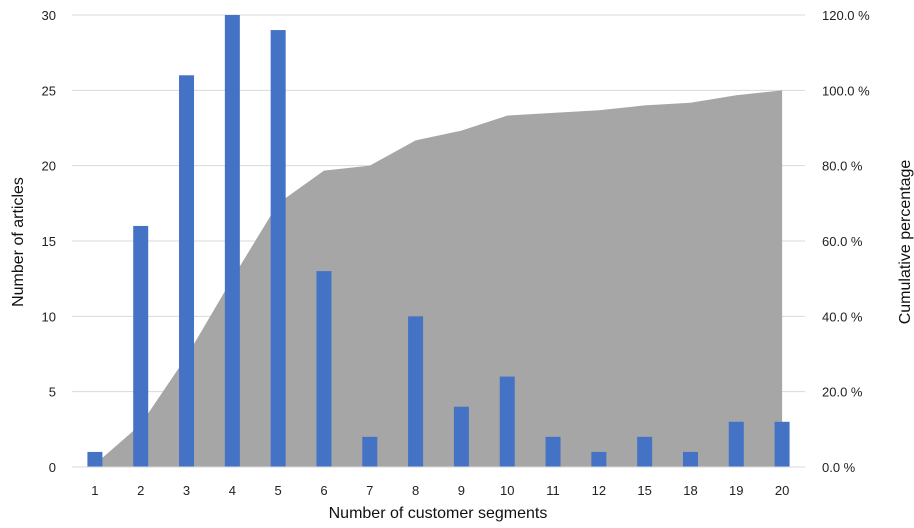  Describe the element at coordinates (438, 513) in the screenshot. I see `x-axis-title: Number of customer segments` at that location.